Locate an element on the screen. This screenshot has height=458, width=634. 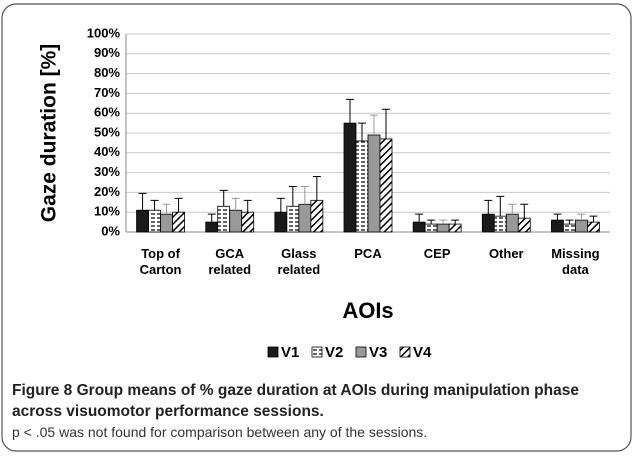
y-axis-title: Gaze duration [%] is located at coordinates (49, 133).